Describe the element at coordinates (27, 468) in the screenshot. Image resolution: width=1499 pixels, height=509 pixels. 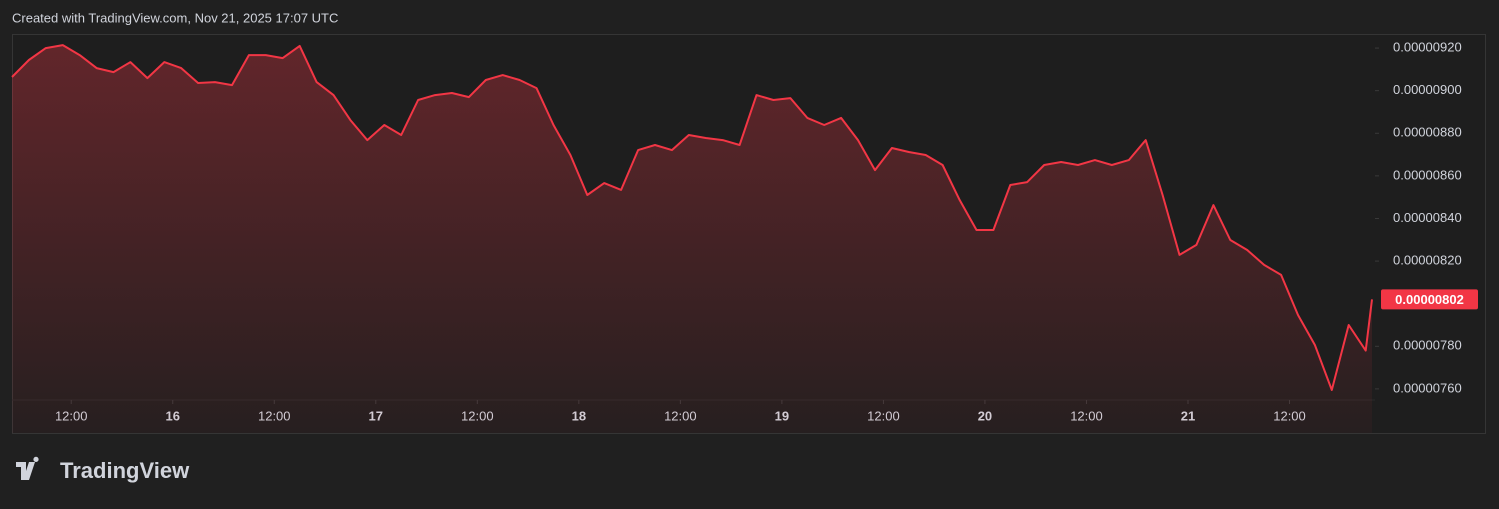
I see `logo-icon` at that location.